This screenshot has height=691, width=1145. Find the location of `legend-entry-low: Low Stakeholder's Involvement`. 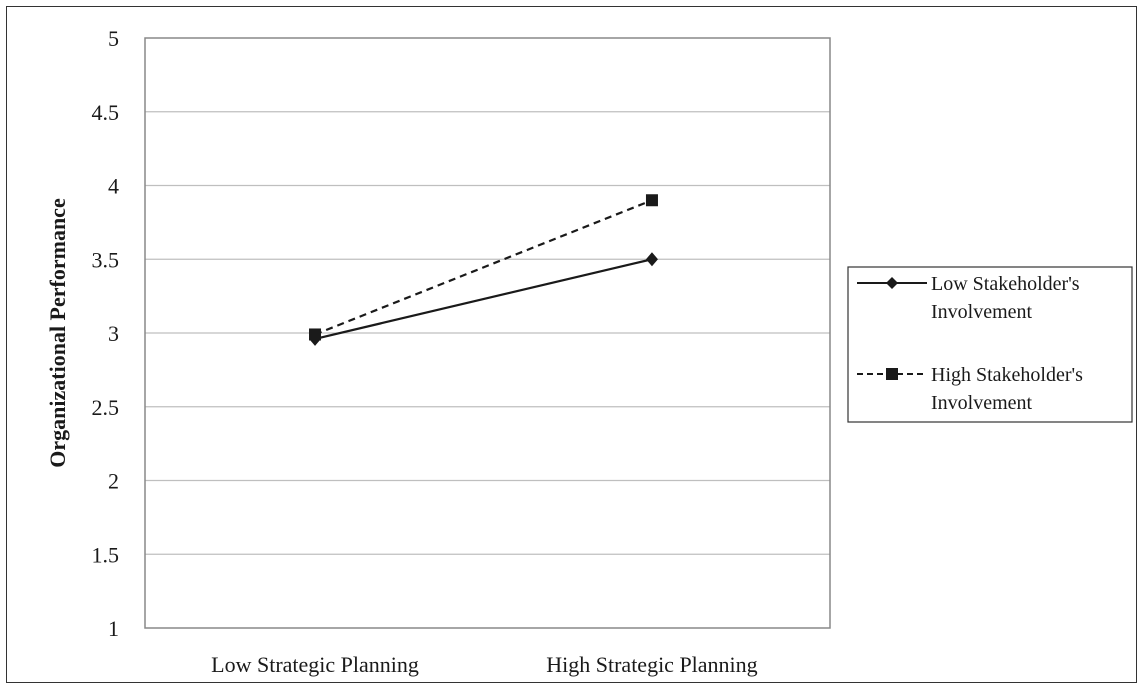

legend-entry-low: Low Stakeholder's Involvement is located at coordinates (968, 298).